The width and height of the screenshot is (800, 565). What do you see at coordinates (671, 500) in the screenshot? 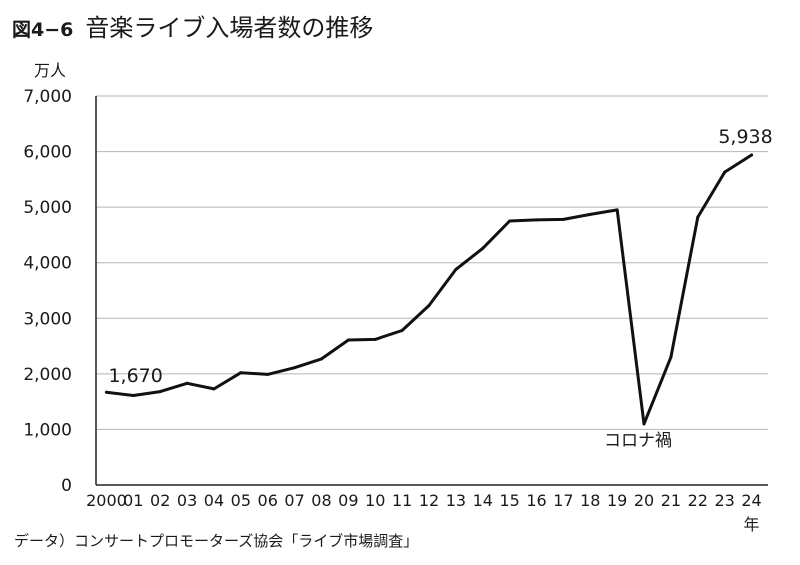
I see `x-tick-label: 21` at bounding box center [671, 500].